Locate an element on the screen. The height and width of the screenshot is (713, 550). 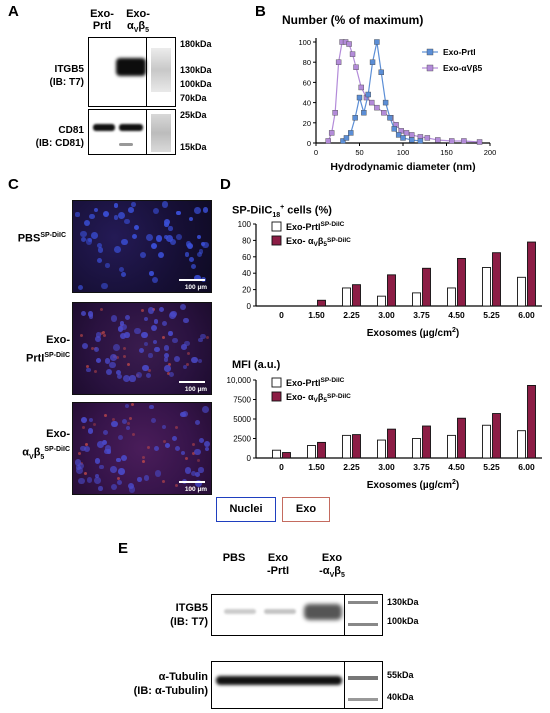
band-cd81-avb5 is located at coordinates (131, 127).